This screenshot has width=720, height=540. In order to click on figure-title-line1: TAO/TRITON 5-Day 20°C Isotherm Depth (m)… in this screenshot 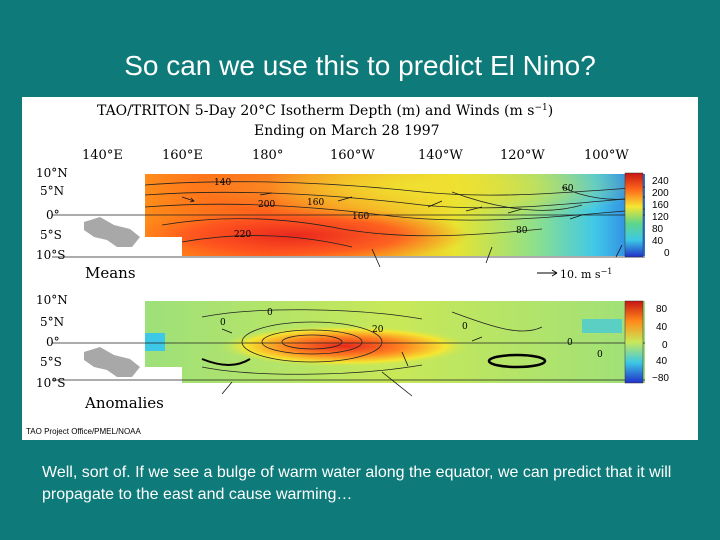, I will do `click(325, 111)`.